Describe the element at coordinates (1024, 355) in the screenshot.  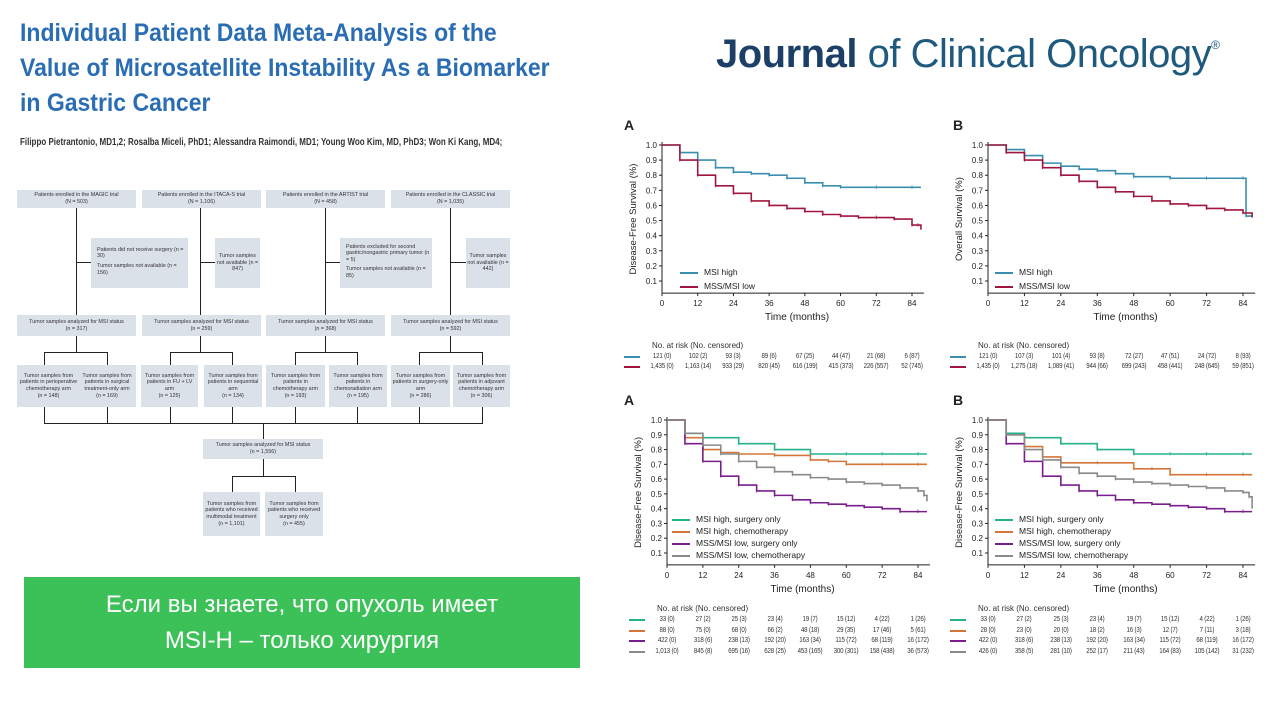
I see `at-risk-value: 107 (3)` at that location.